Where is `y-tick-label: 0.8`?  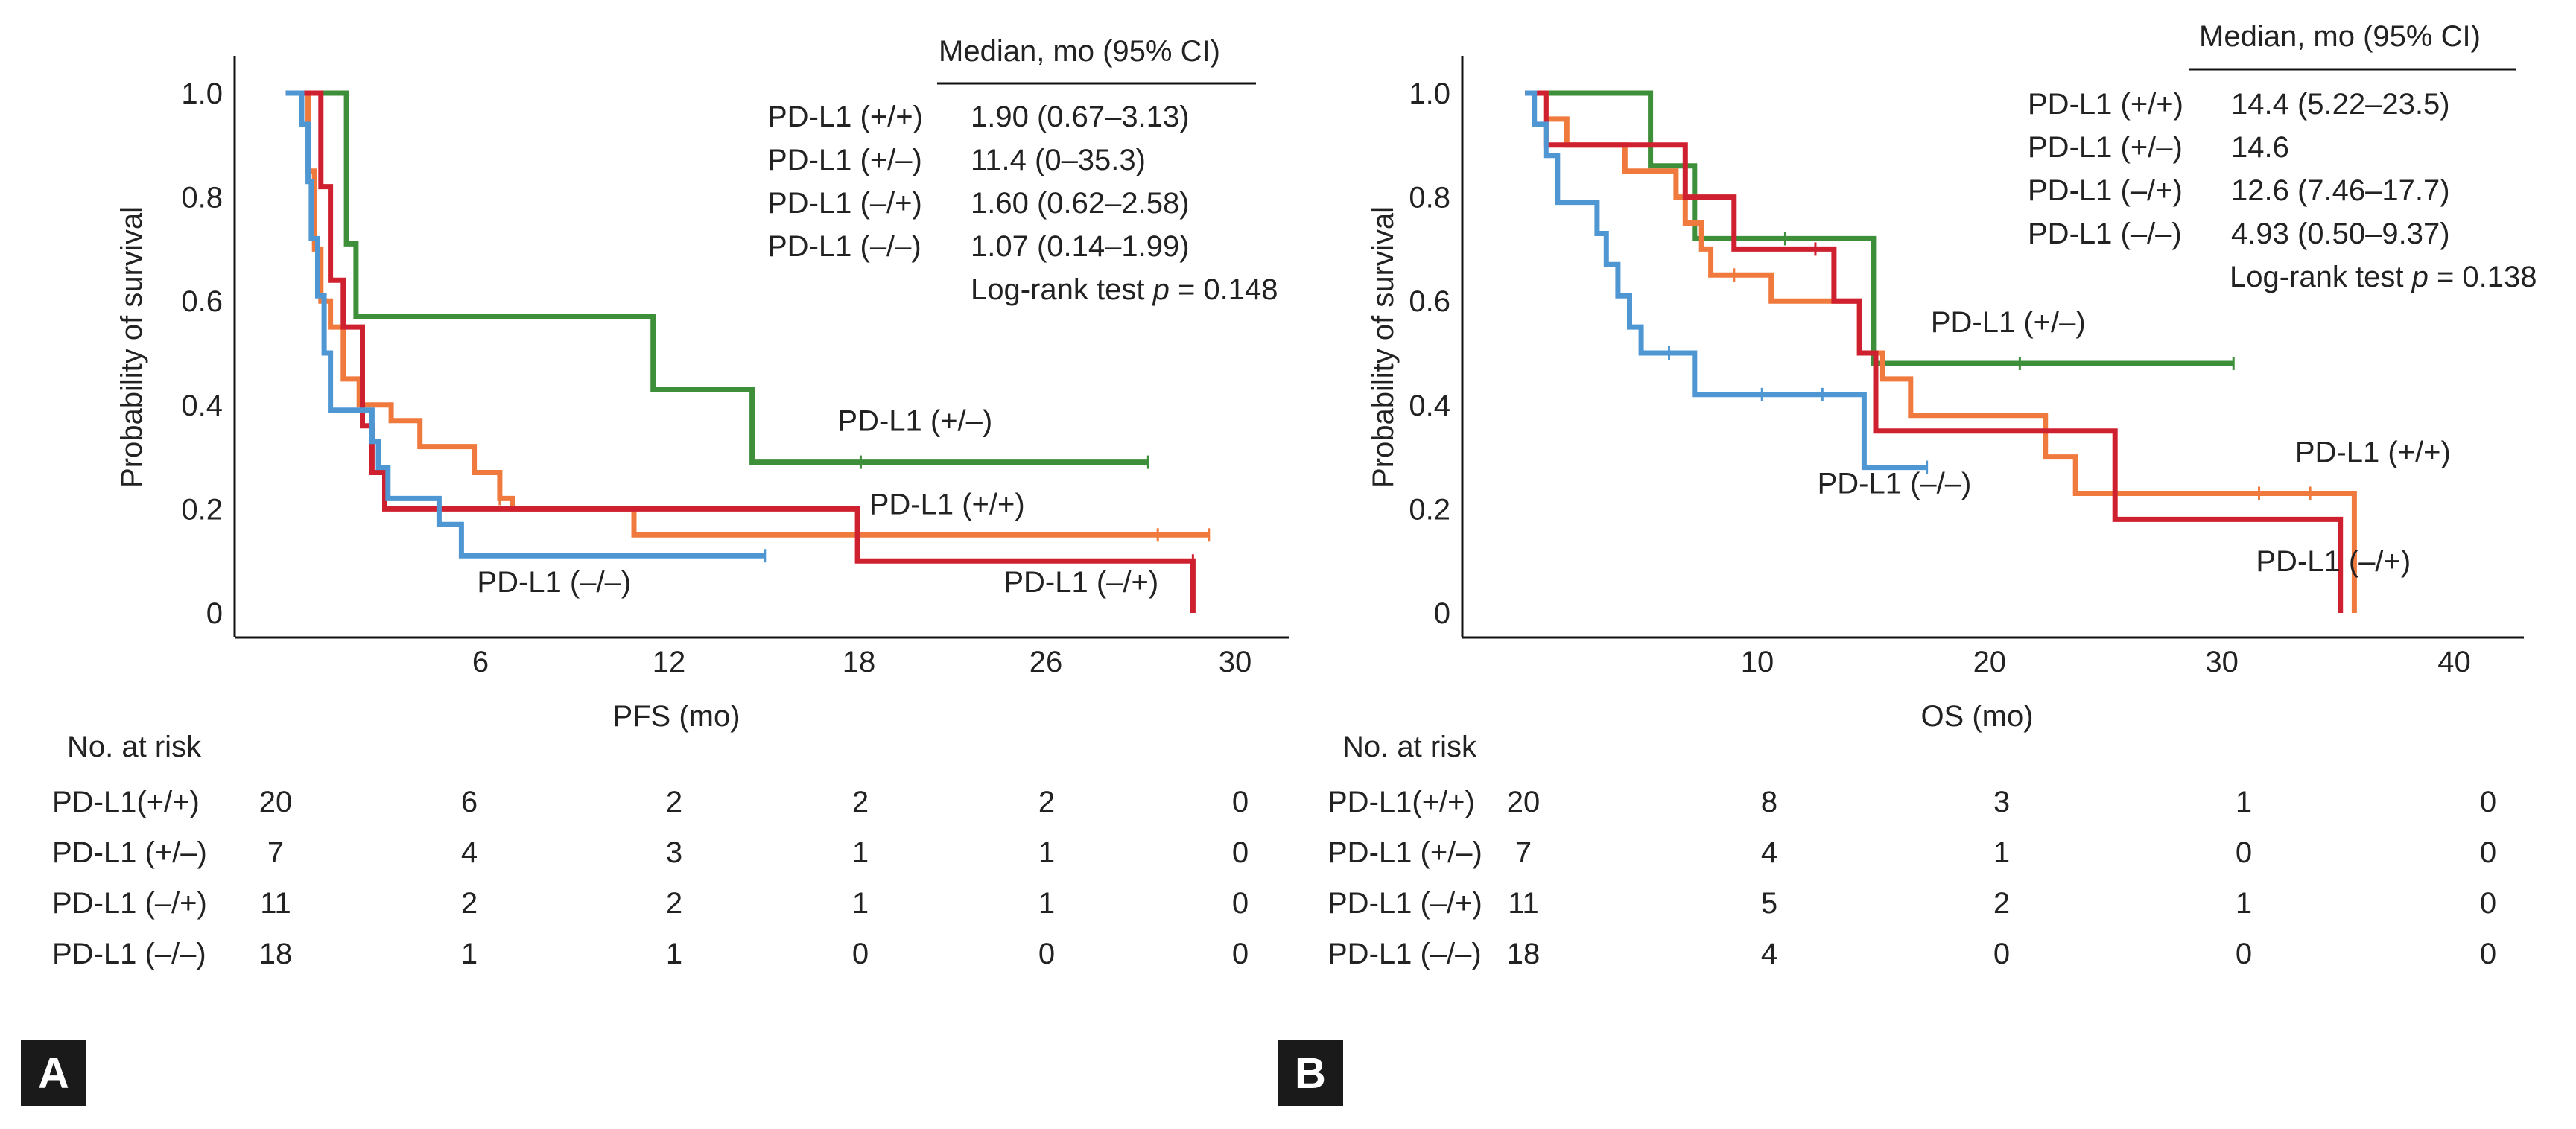 y-tick-label: 0.8 is located at coordinates (1430, 198).